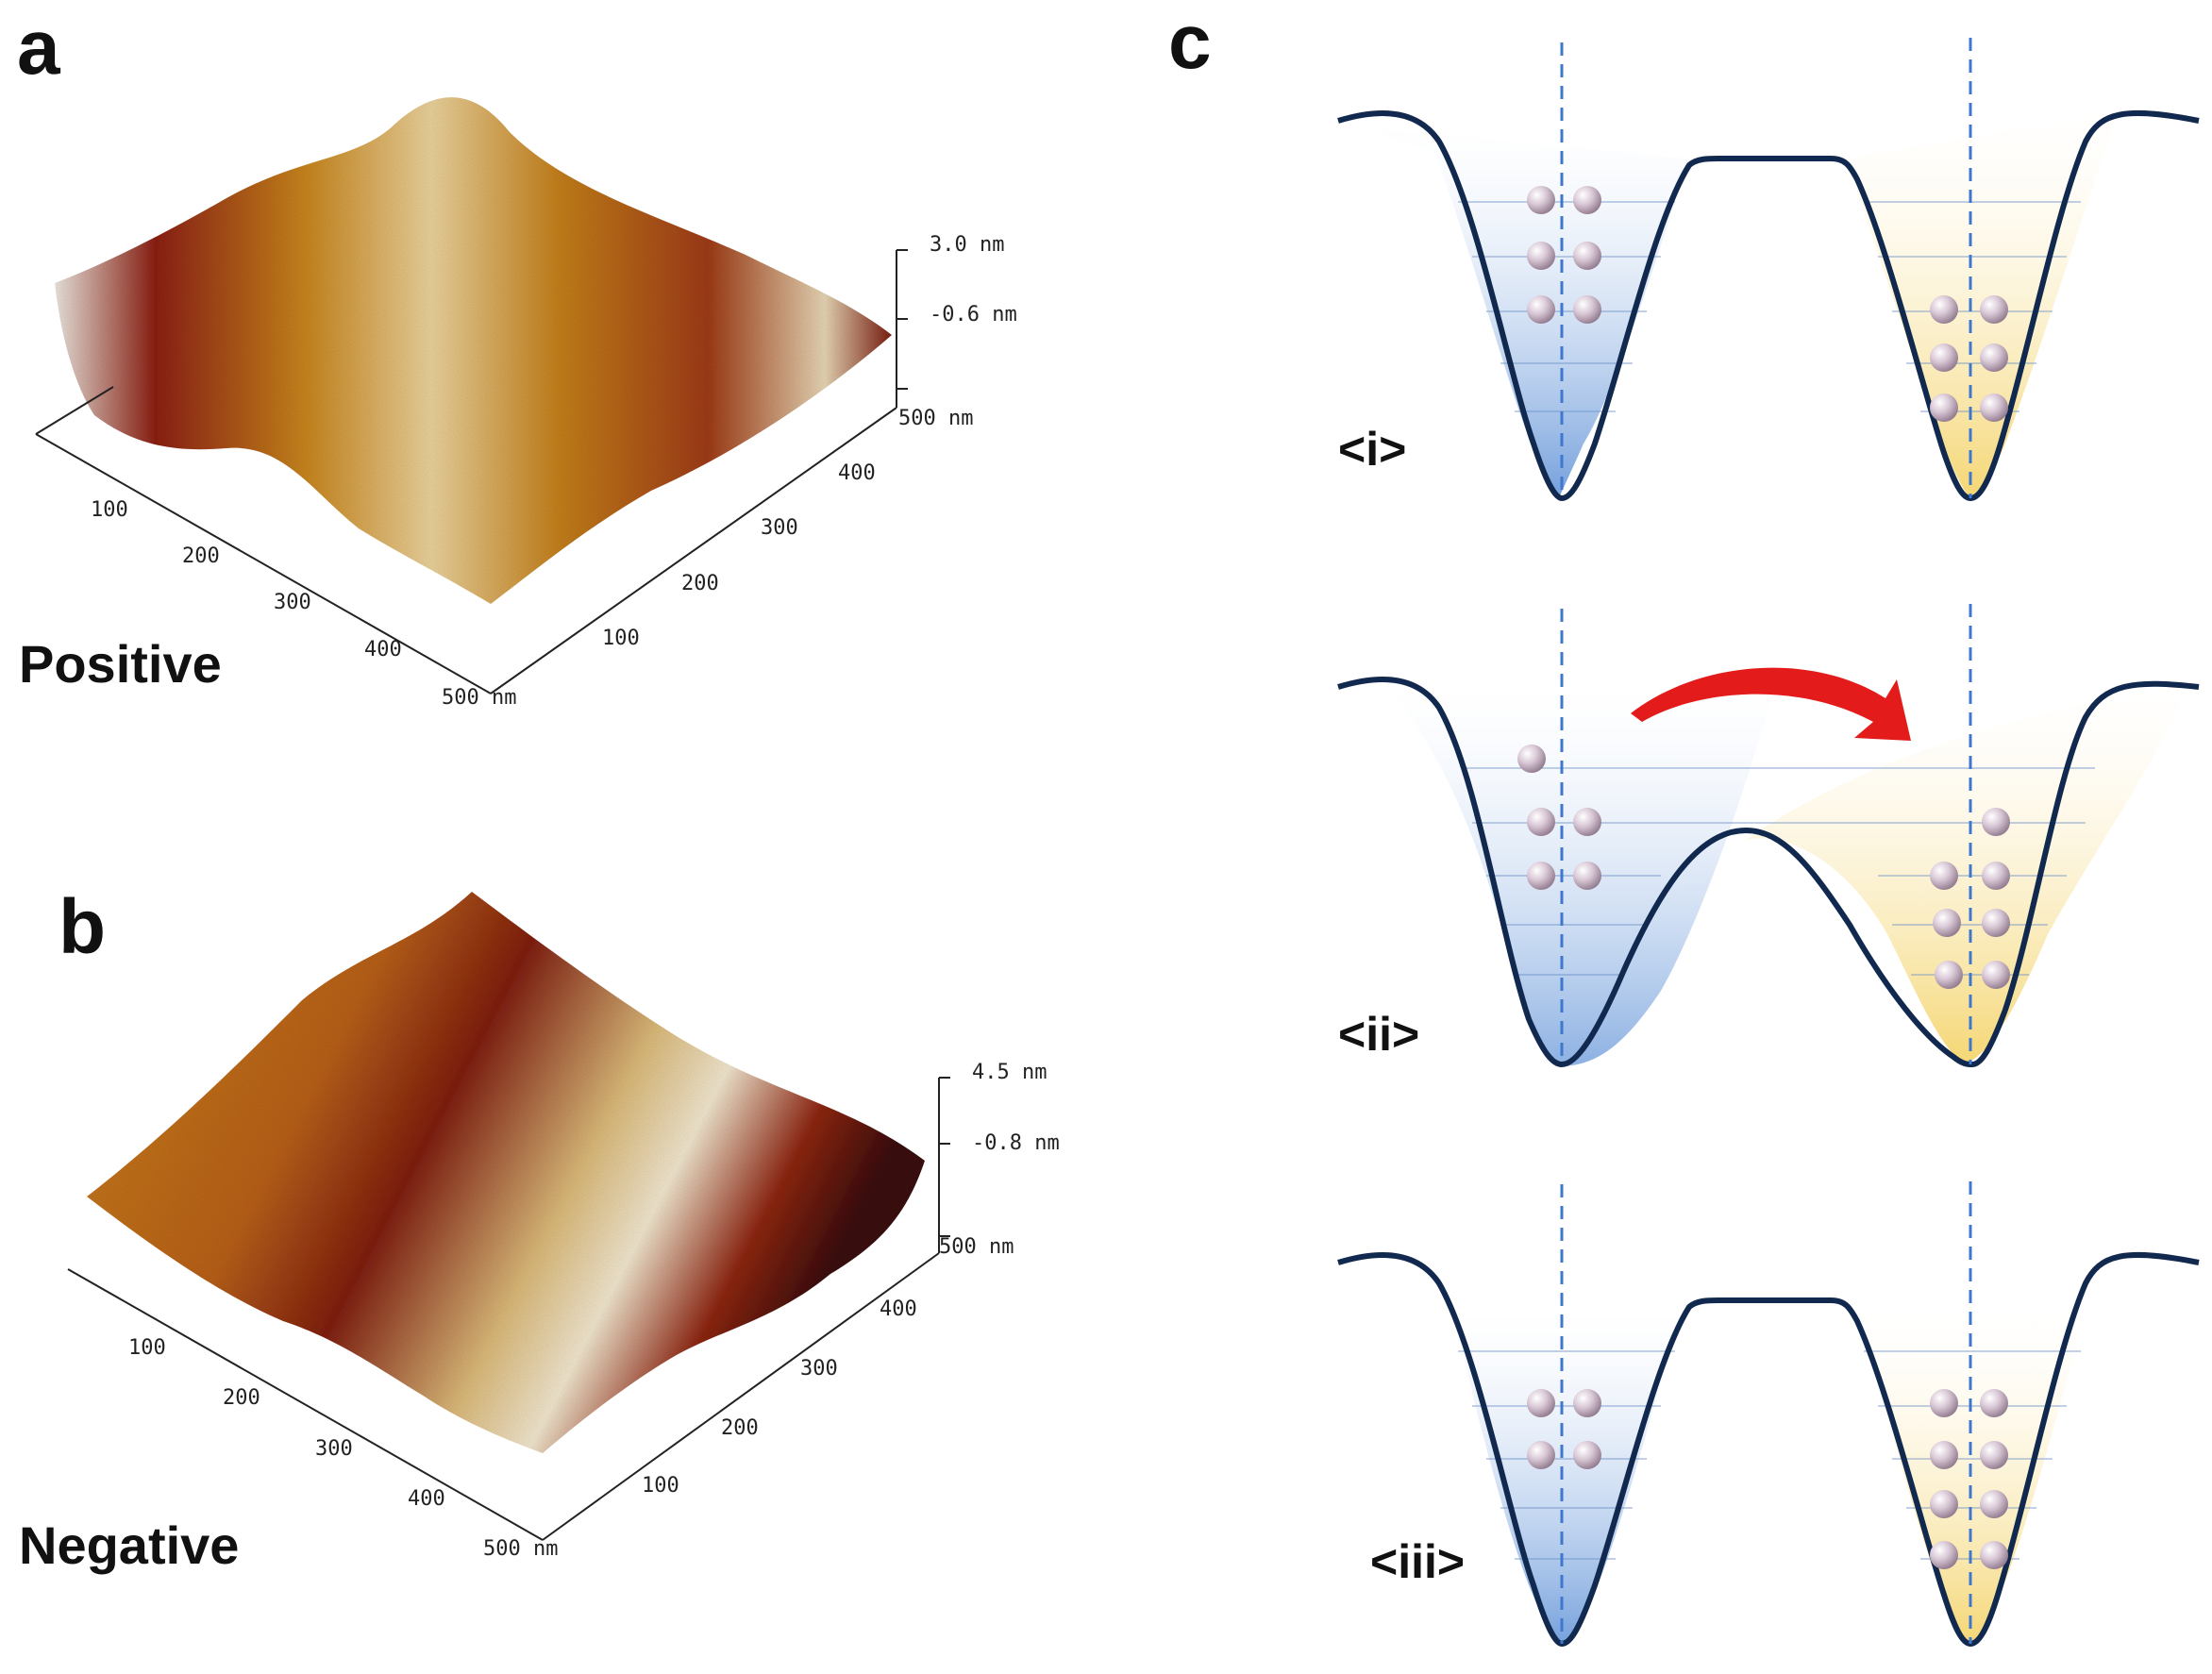 This screenshot has height=1674, width=2212. I want to click on particles-iii, so click(1768, 1479).